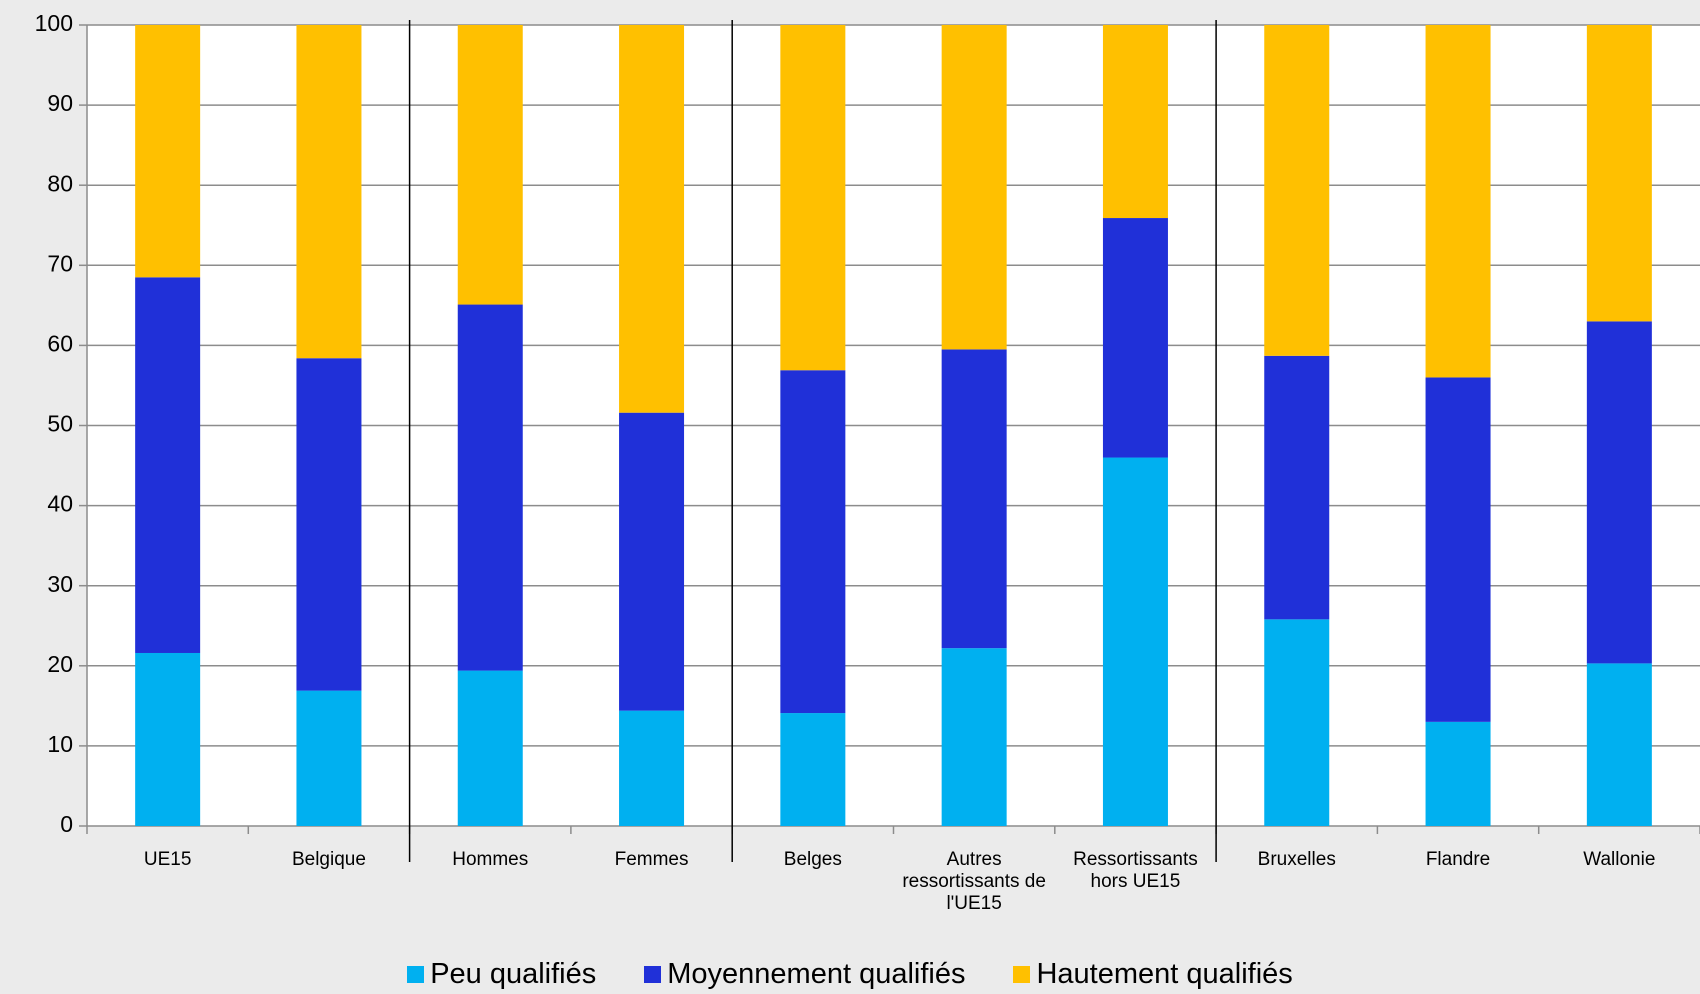 Image resolution: width=1700 pixels, height=994 pixels. Describe the element at coordinates (60, 343) in the screenshot. I see `y-tick-label: 60` at that location.